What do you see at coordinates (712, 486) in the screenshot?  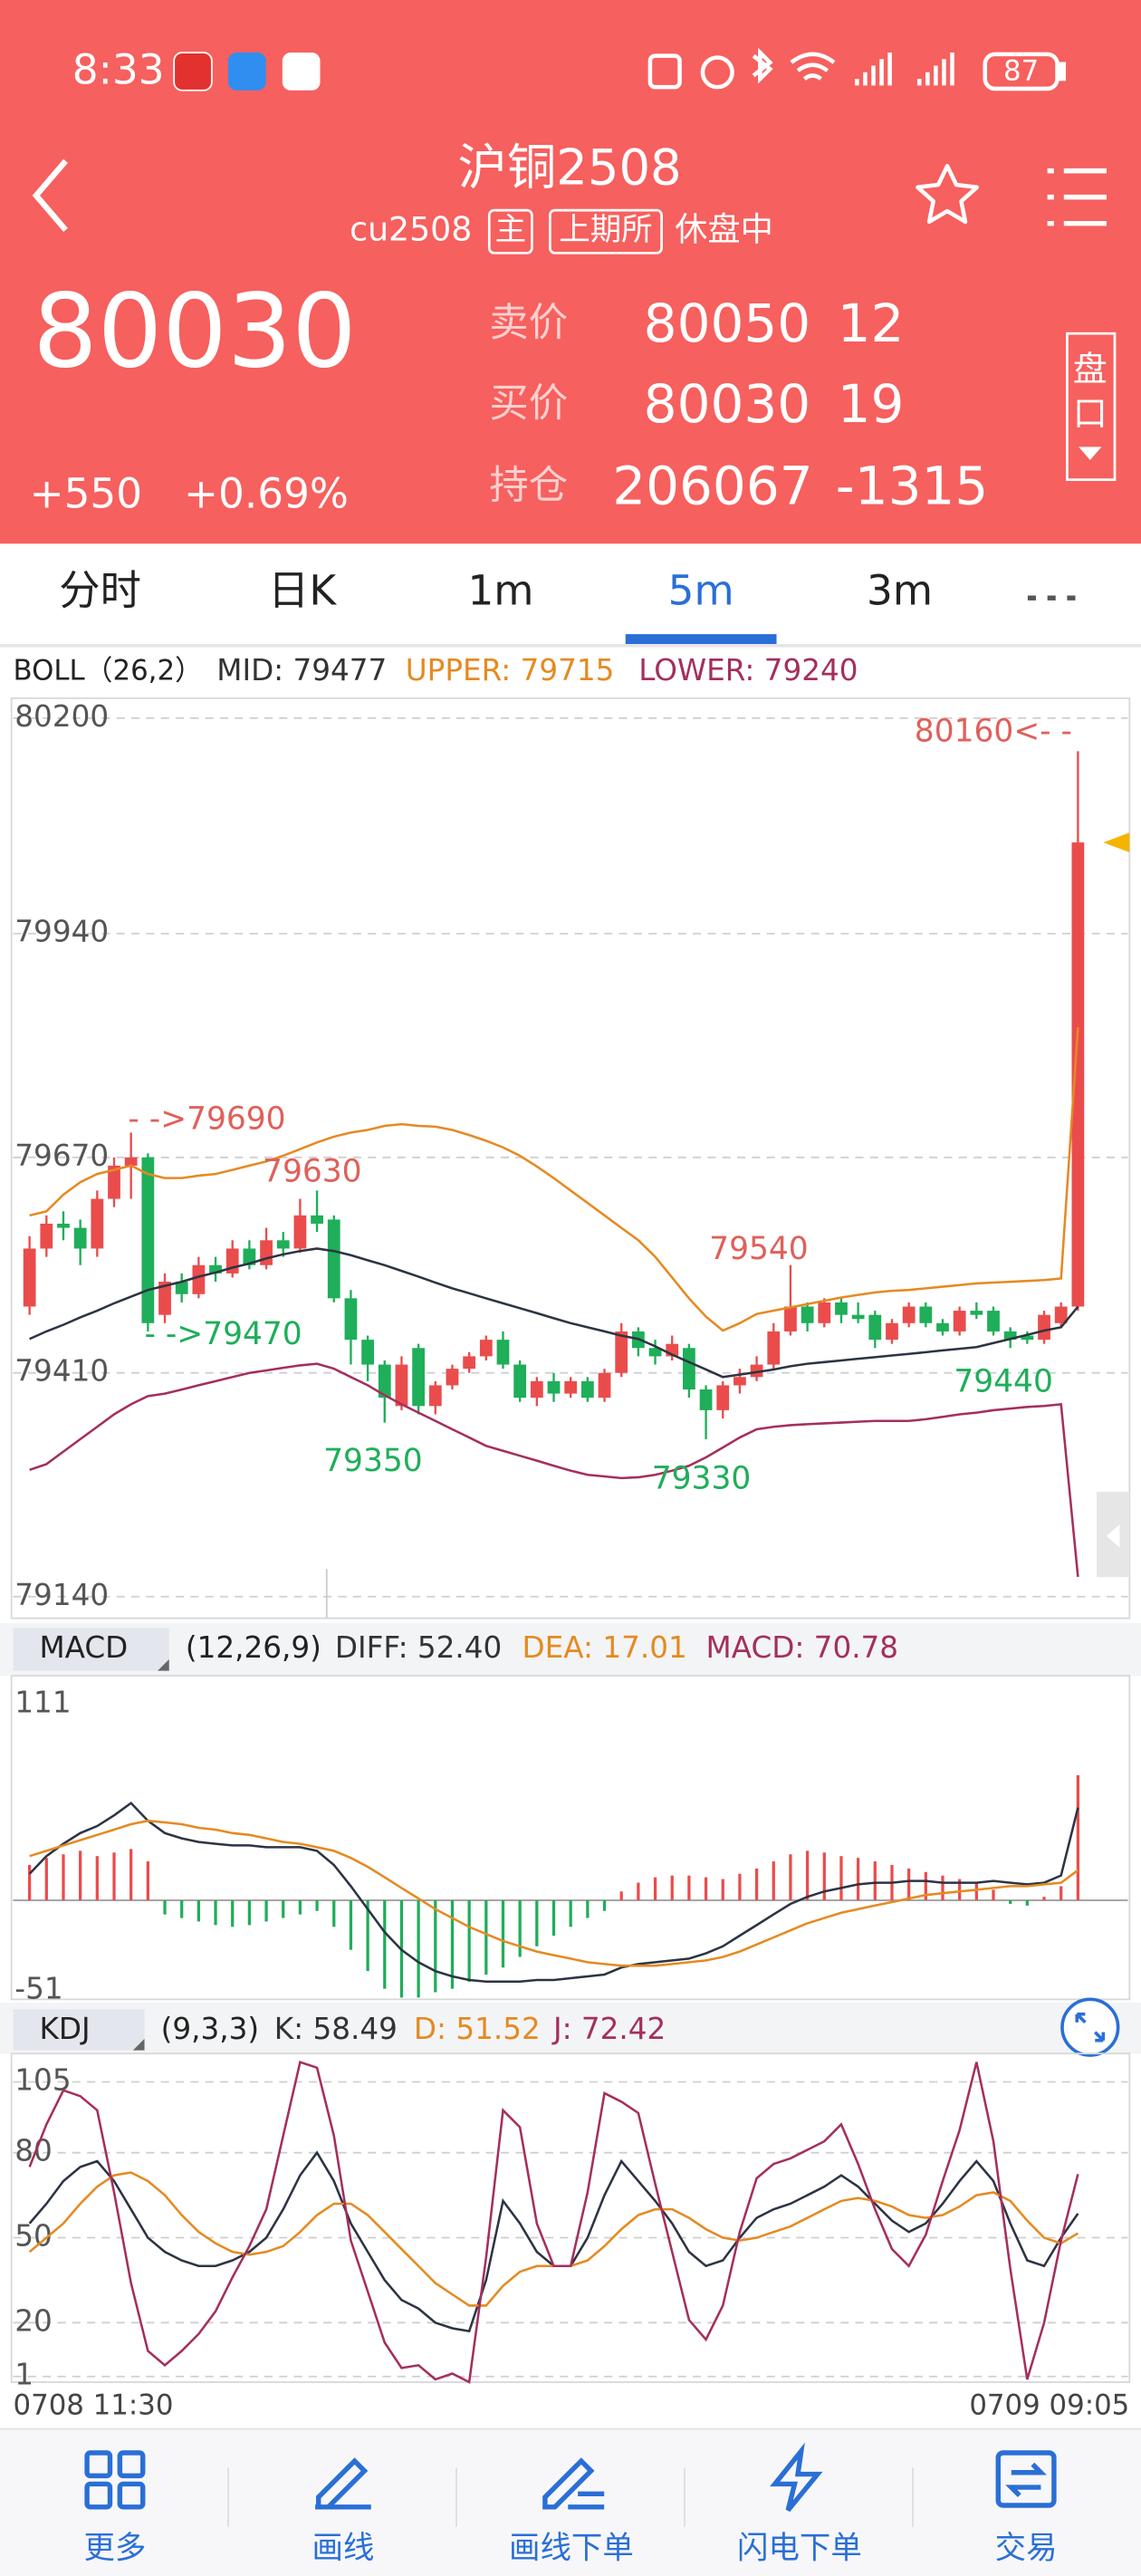 I see `quote-price: 206067` at bounding box center [712, 486].